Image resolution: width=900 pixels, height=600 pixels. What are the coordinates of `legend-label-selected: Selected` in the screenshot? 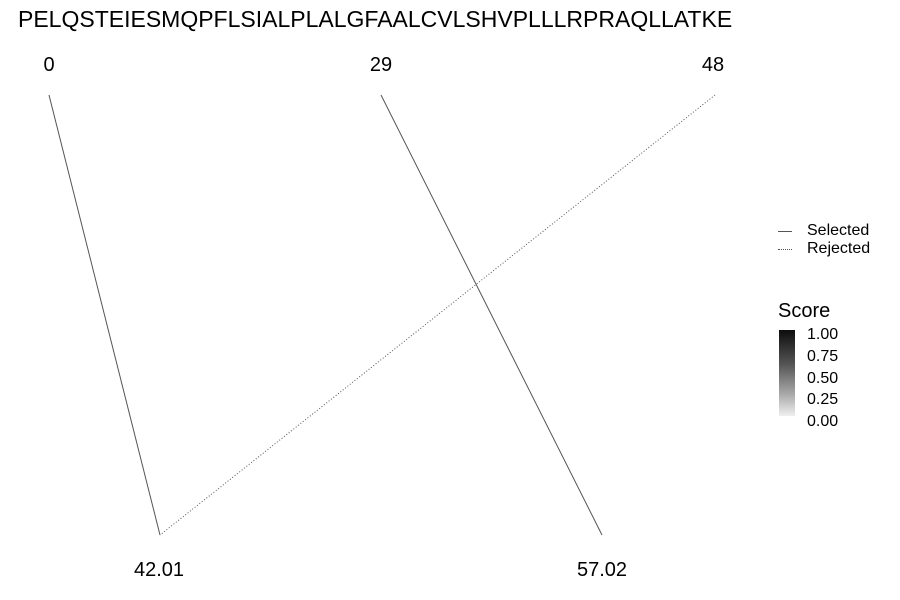 It's located at (838, 230).